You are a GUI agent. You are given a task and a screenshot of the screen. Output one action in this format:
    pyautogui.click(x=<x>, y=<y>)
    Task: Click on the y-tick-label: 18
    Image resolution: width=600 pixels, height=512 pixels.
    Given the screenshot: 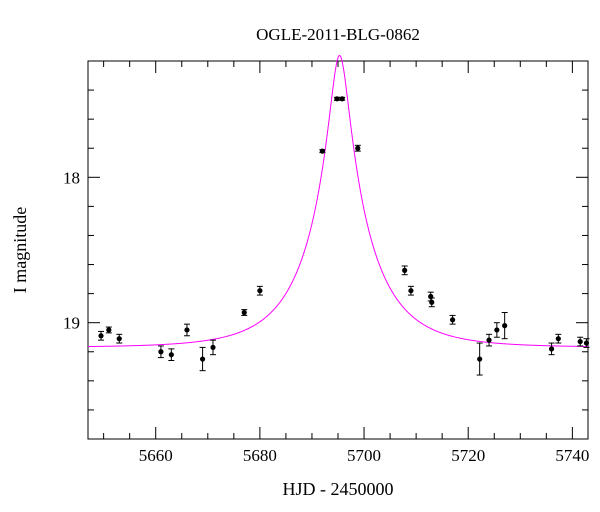 What is the action you would take?
    pyautogui.click(x=71, y=177)
    